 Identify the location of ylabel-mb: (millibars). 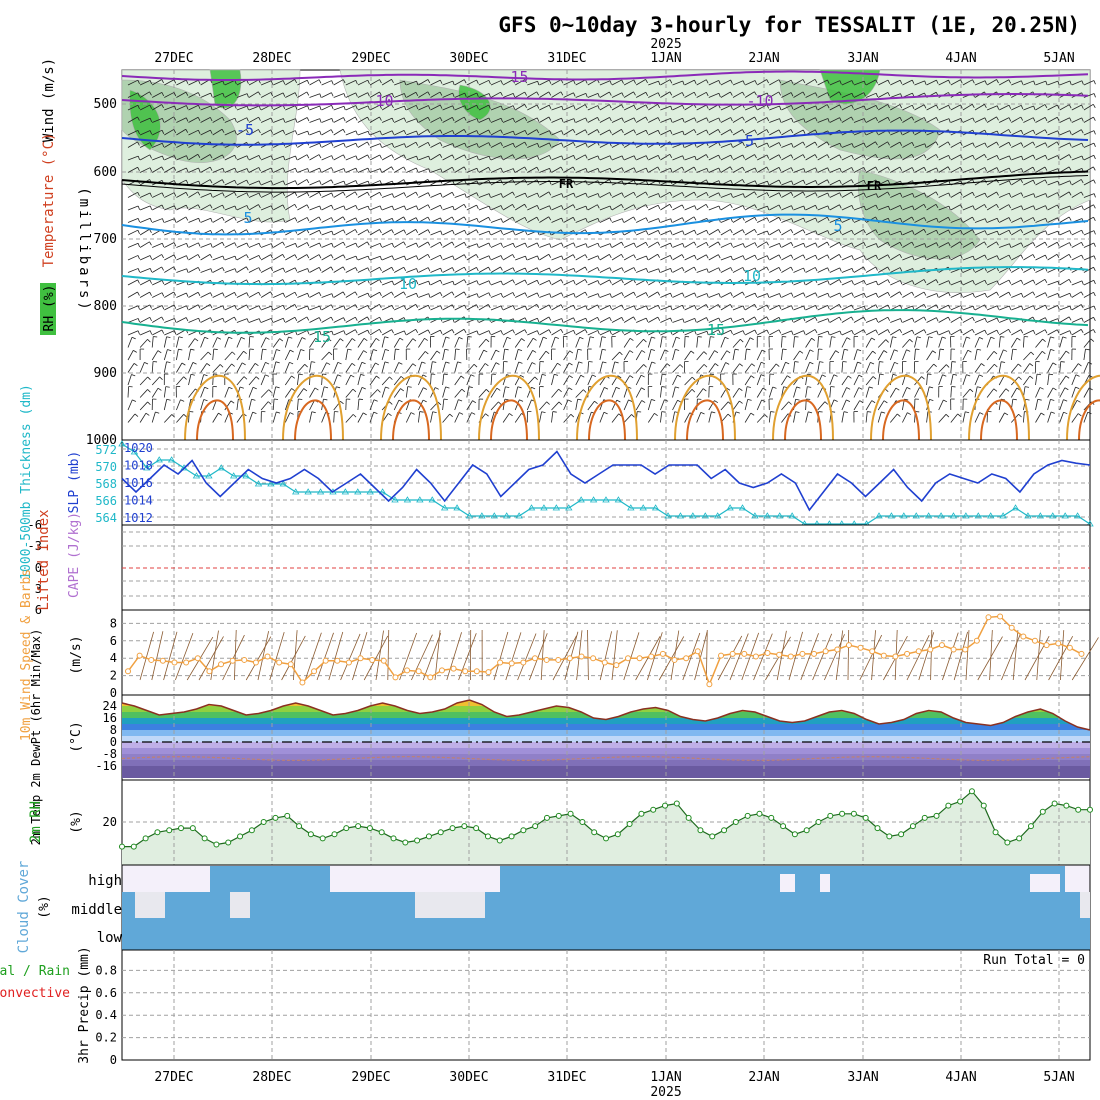
(84, 250).